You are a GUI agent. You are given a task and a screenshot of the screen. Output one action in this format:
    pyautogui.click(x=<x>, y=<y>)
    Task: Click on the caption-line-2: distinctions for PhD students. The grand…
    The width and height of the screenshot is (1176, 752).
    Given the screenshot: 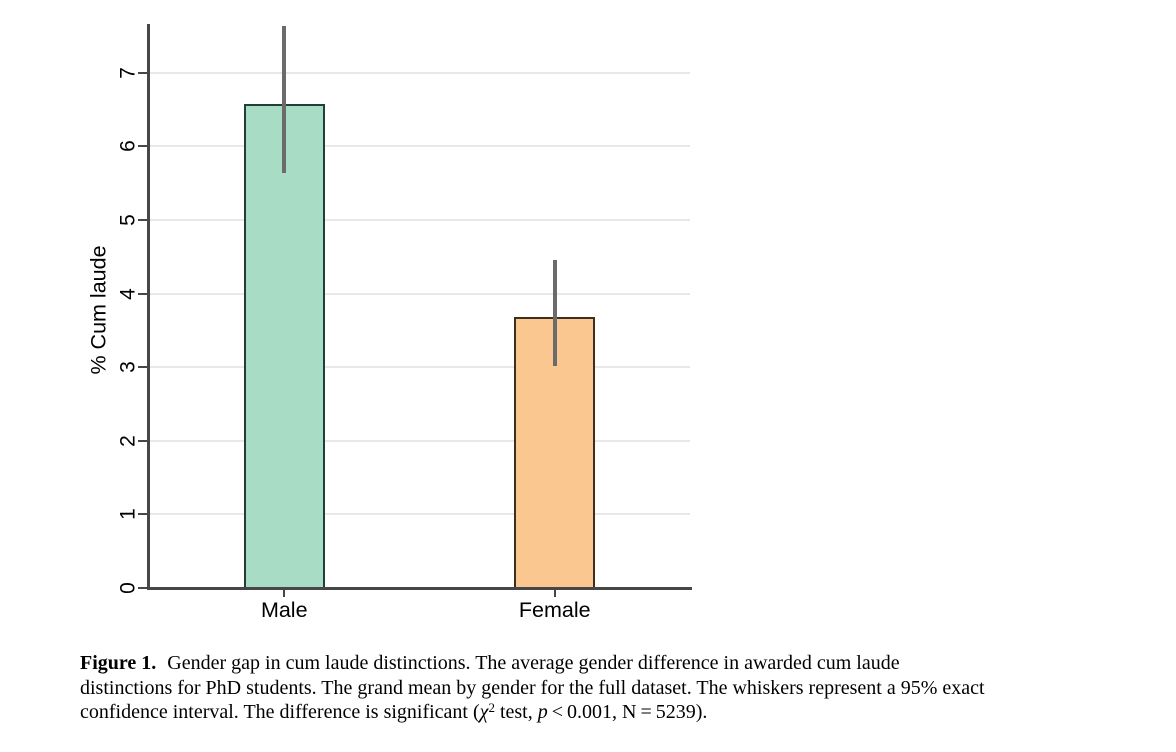 What is the action you would take?
    pyautogui.click(x=532, y=687)
    